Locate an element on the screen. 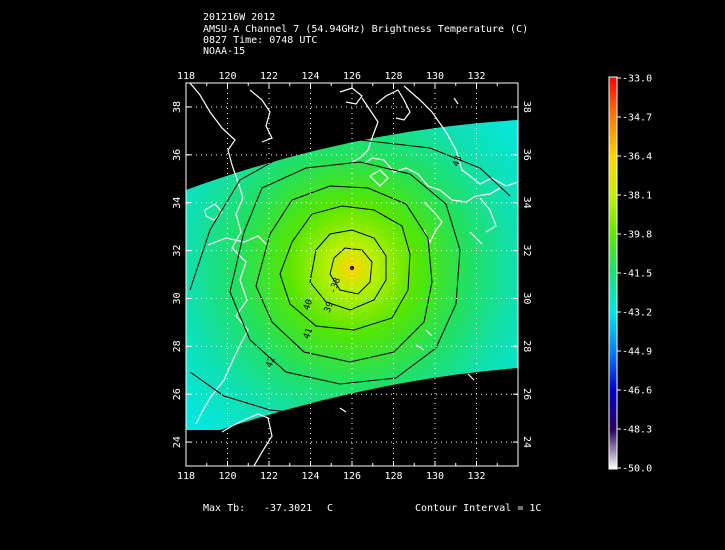  contour-interval: Contour Interval = 1C is located at coordinates (478, 508).